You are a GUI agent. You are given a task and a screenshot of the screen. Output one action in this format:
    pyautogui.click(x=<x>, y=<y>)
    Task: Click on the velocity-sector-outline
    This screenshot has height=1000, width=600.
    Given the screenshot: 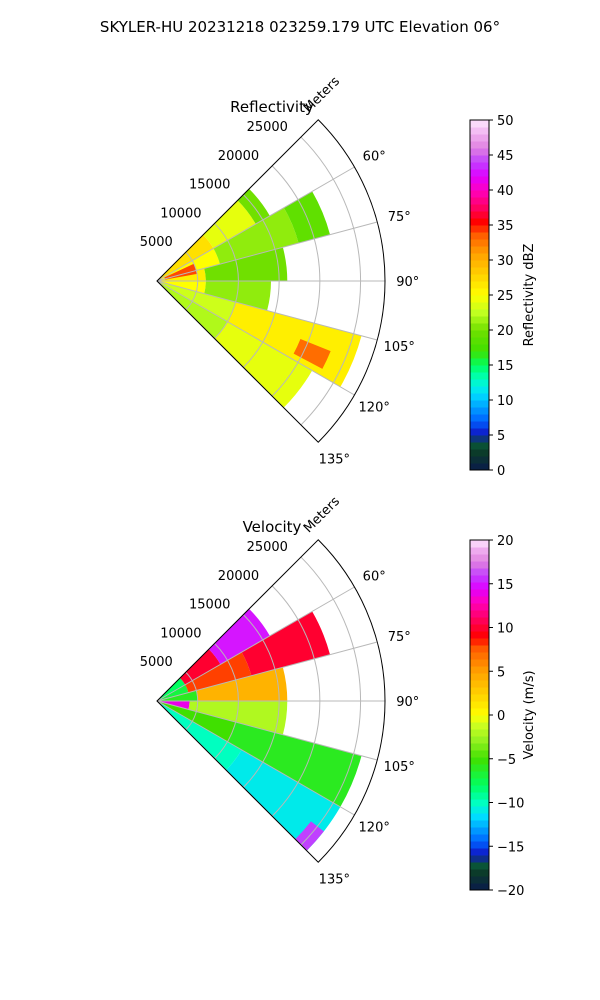 What is the action you would take?
    pyautogui.click(x=271, y=701)
    